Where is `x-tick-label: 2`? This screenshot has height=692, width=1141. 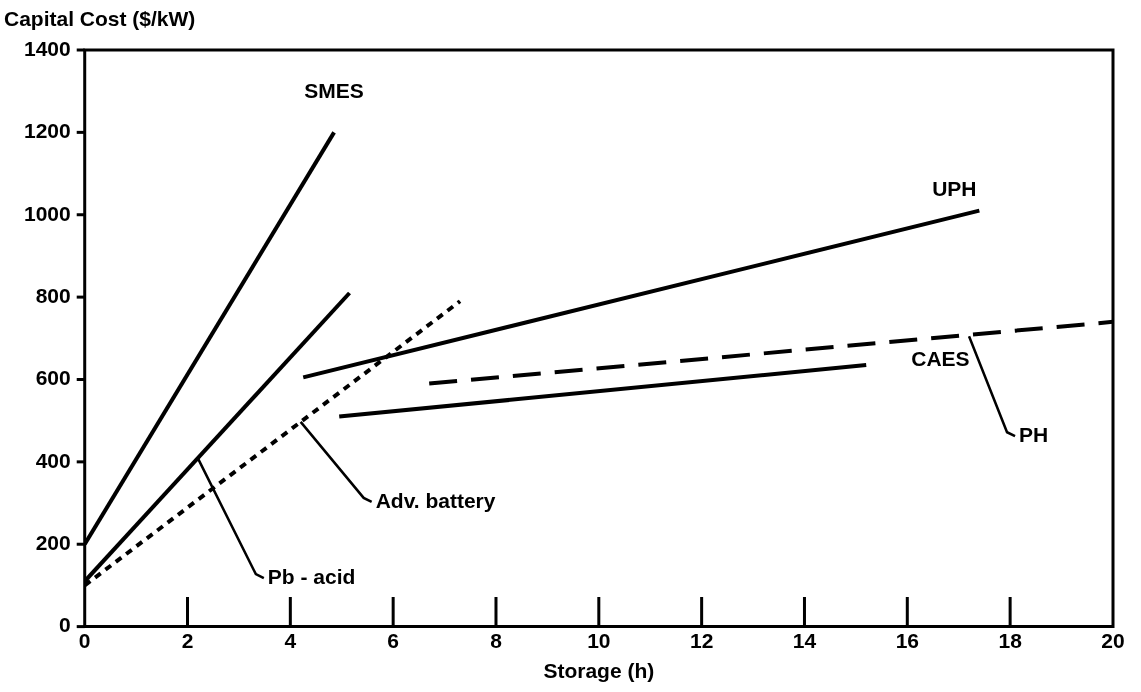 x-tick-label: 2 is located at coordinates (187, 640).